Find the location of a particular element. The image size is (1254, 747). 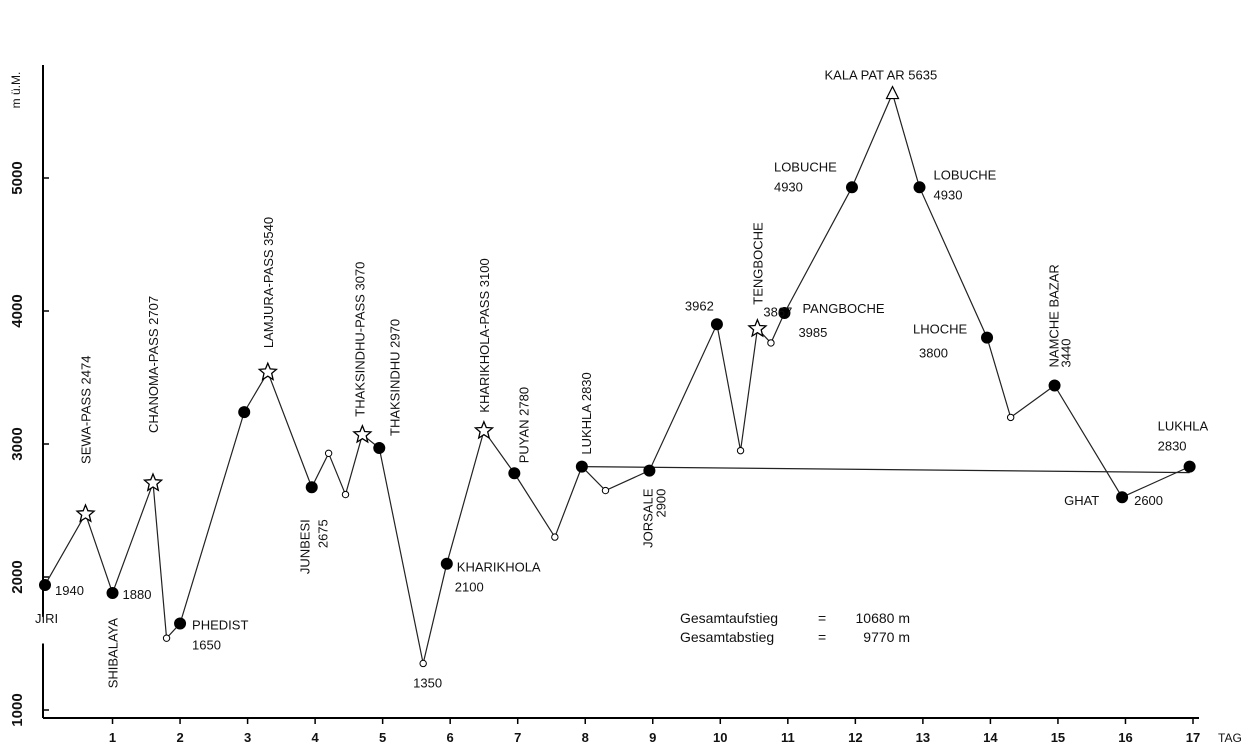

point-label: 1650 is located at coordinates (206, 645).